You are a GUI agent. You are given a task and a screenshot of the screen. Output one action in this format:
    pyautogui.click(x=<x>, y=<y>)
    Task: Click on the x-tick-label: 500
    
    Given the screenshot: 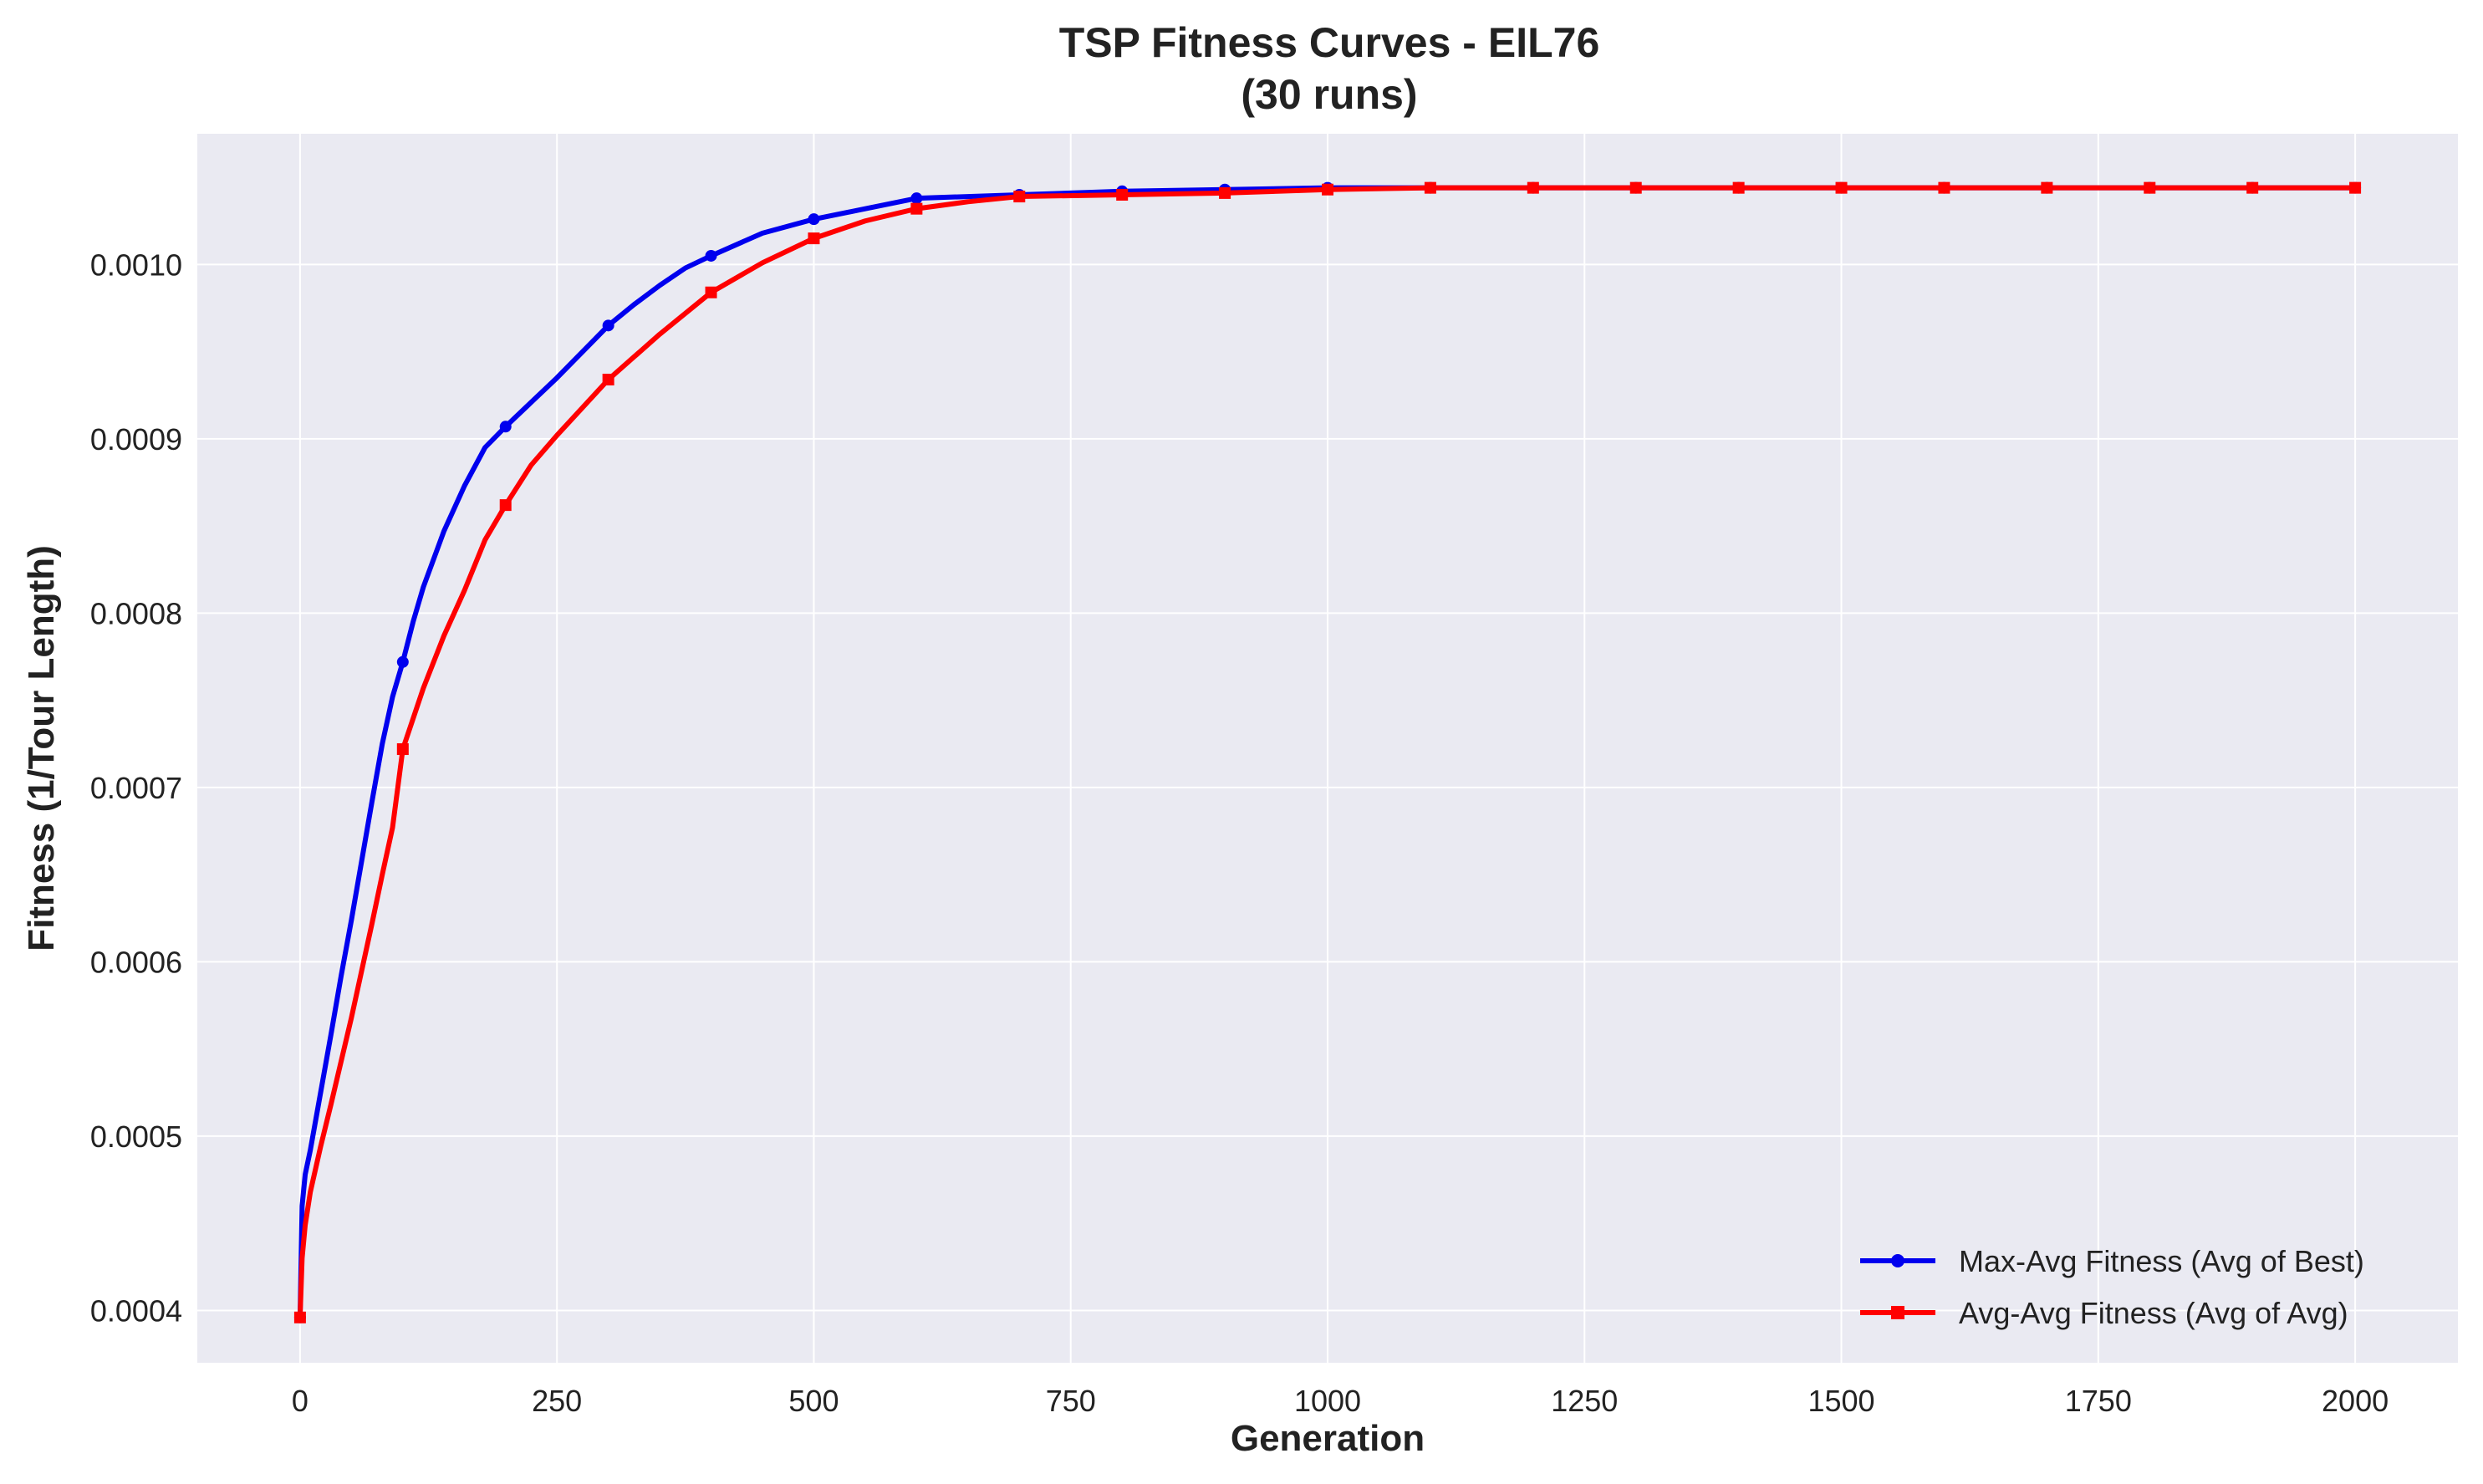 What is the action you would take?
    pyautogui.click(x=813, y=1401)
    